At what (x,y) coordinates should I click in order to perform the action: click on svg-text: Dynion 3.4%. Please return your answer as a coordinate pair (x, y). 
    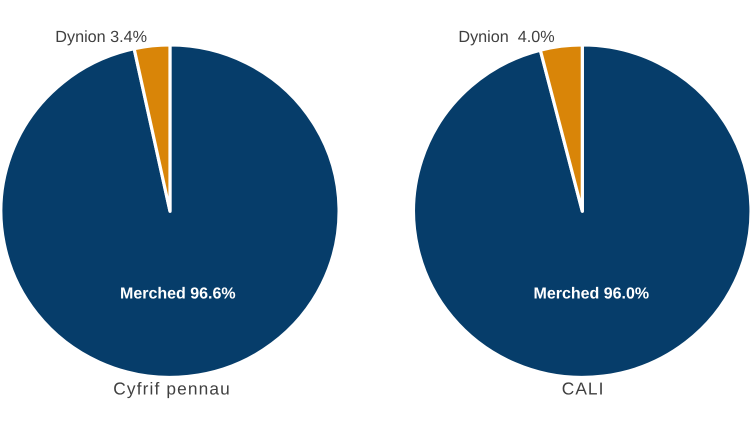
    Looking at the image, I should click on (101, 37).